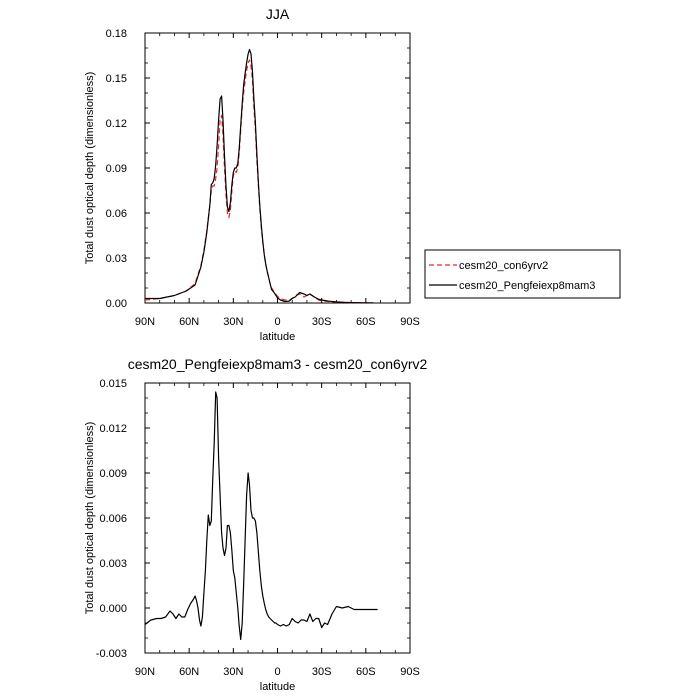 Image resolution: width=700 pixels, height=700 pixels. I want to click on y-tick-label: 0.015, so click(113, 384).